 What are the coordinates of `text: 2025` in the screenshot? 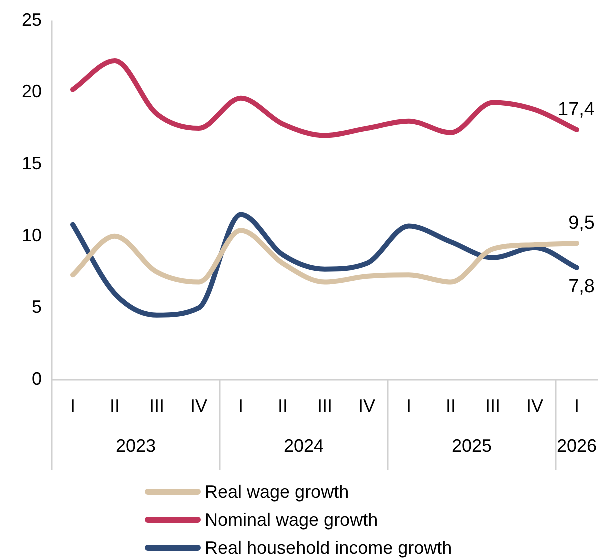 It's located at (472, 446).